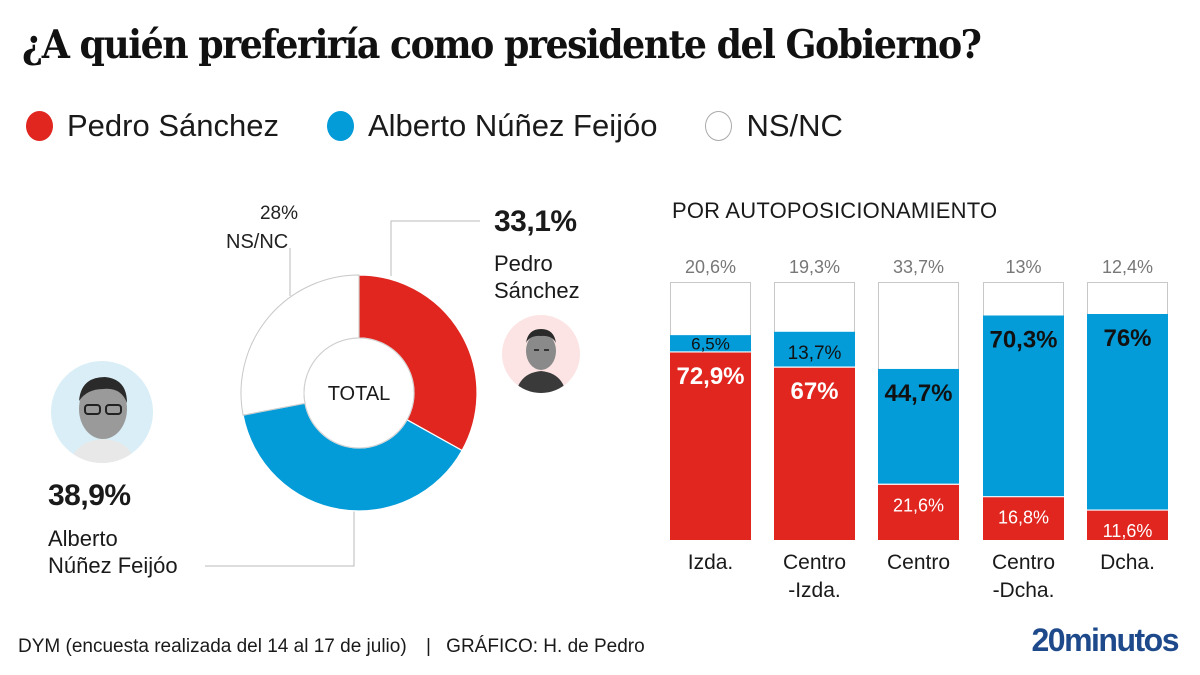  What do you see at coordinates (710, 376) in the screenshot?
I see `bar-label-sanchez: 72,9%` at bounding box center [710, 376].